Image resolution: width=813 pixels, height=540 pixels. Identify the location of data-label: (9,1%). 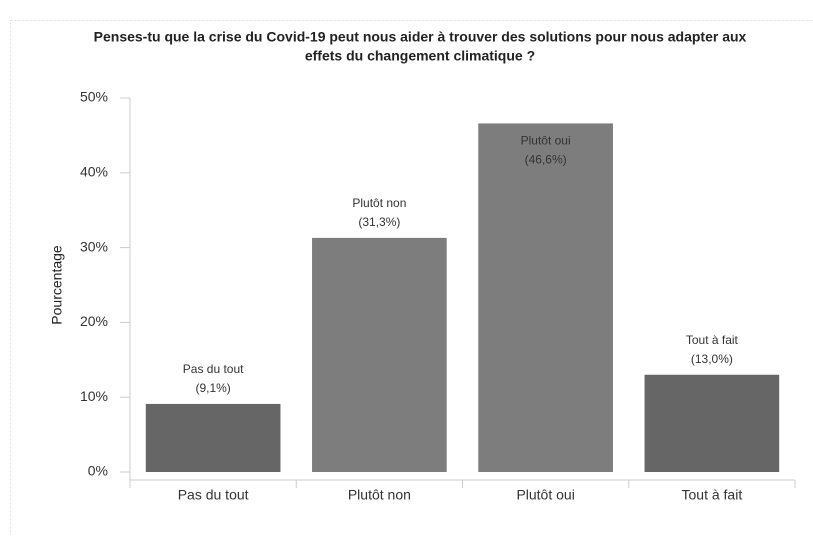
(212, 388).